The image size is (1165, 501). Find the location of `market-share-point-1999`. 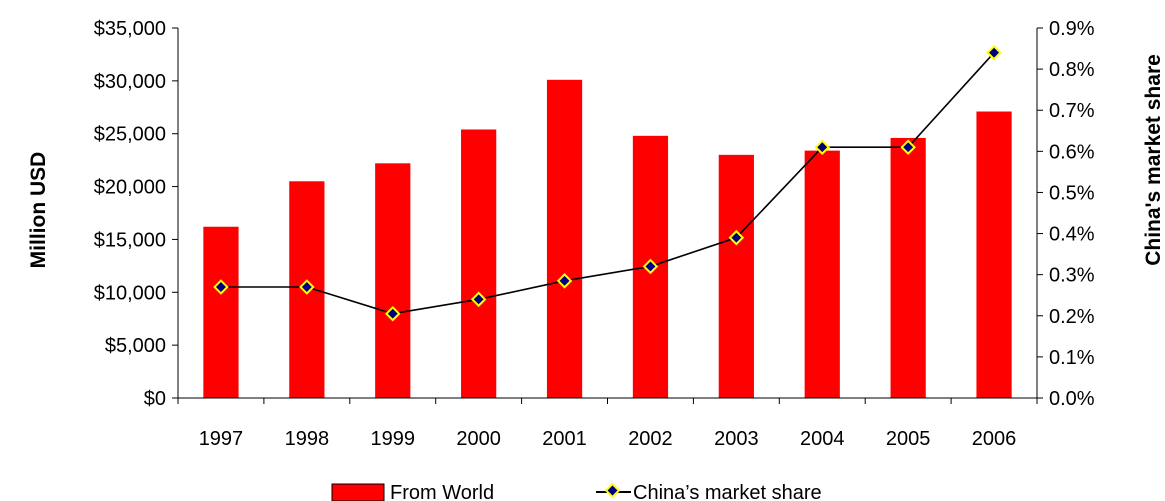

market-share-point-1999 is located at coordinates (392, 313).